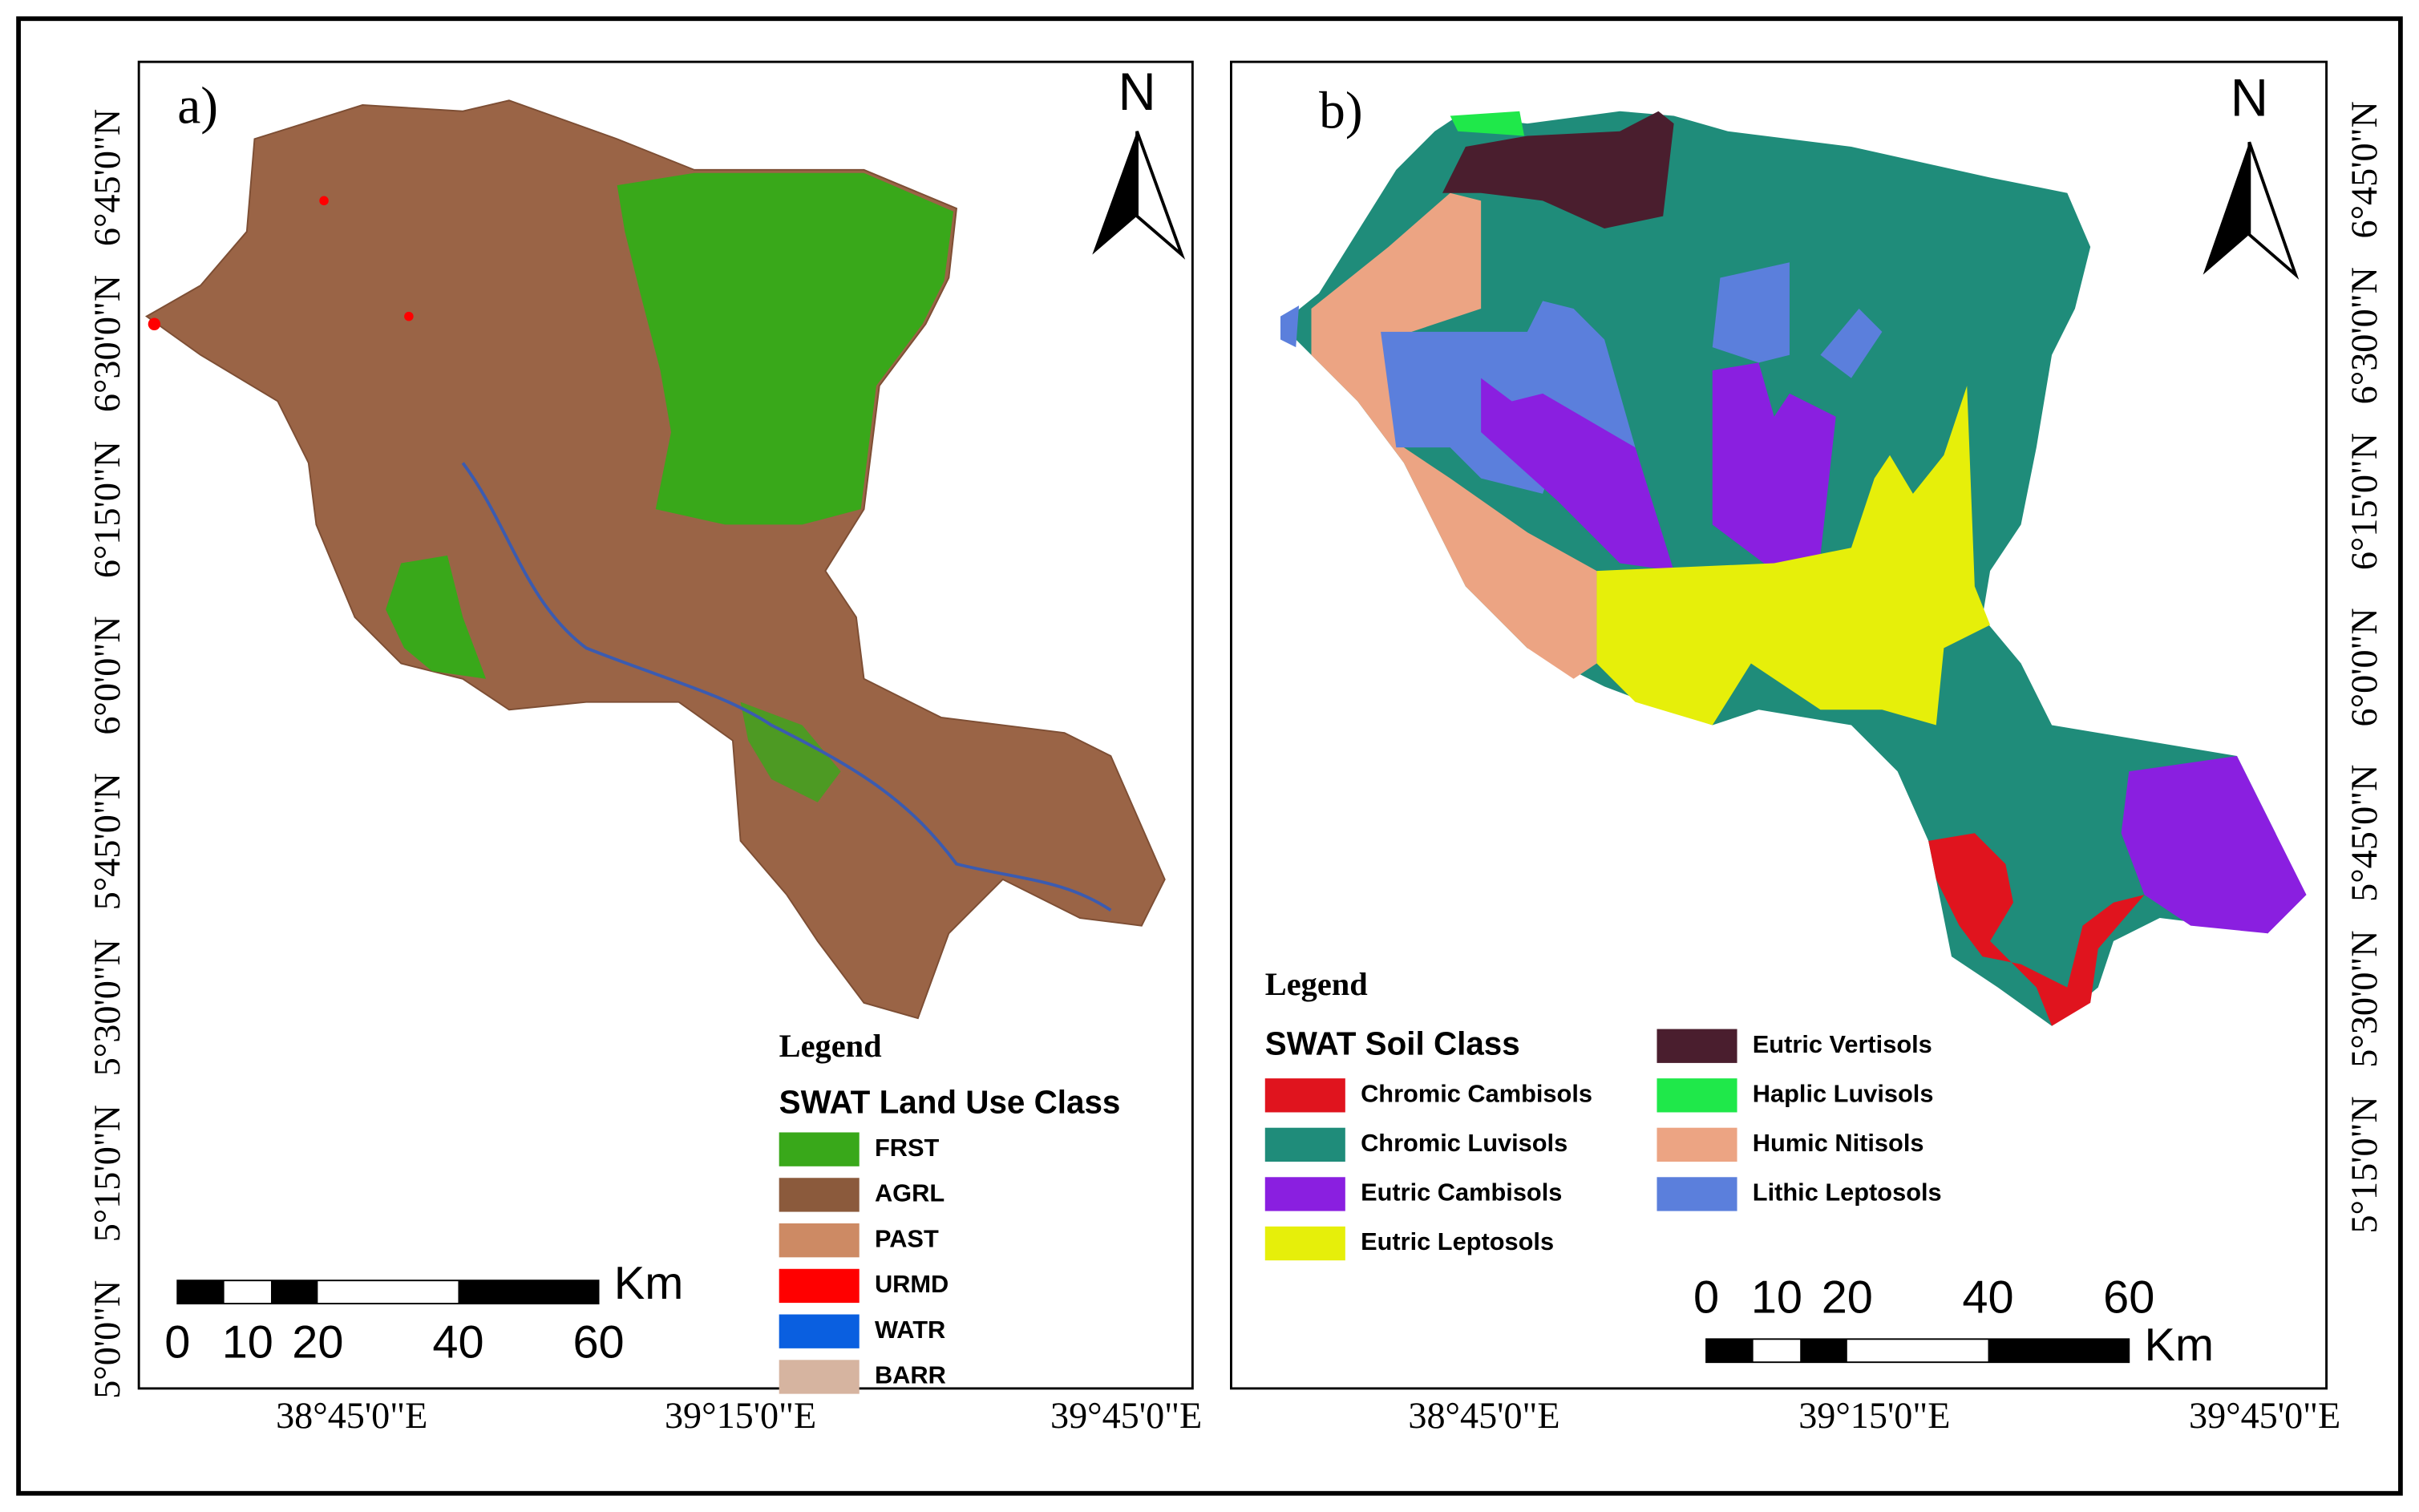  Describe the element at coordinates (1457, 1241) in the screenshot. I see `legend-label: Eutric Leptosols` at that location.